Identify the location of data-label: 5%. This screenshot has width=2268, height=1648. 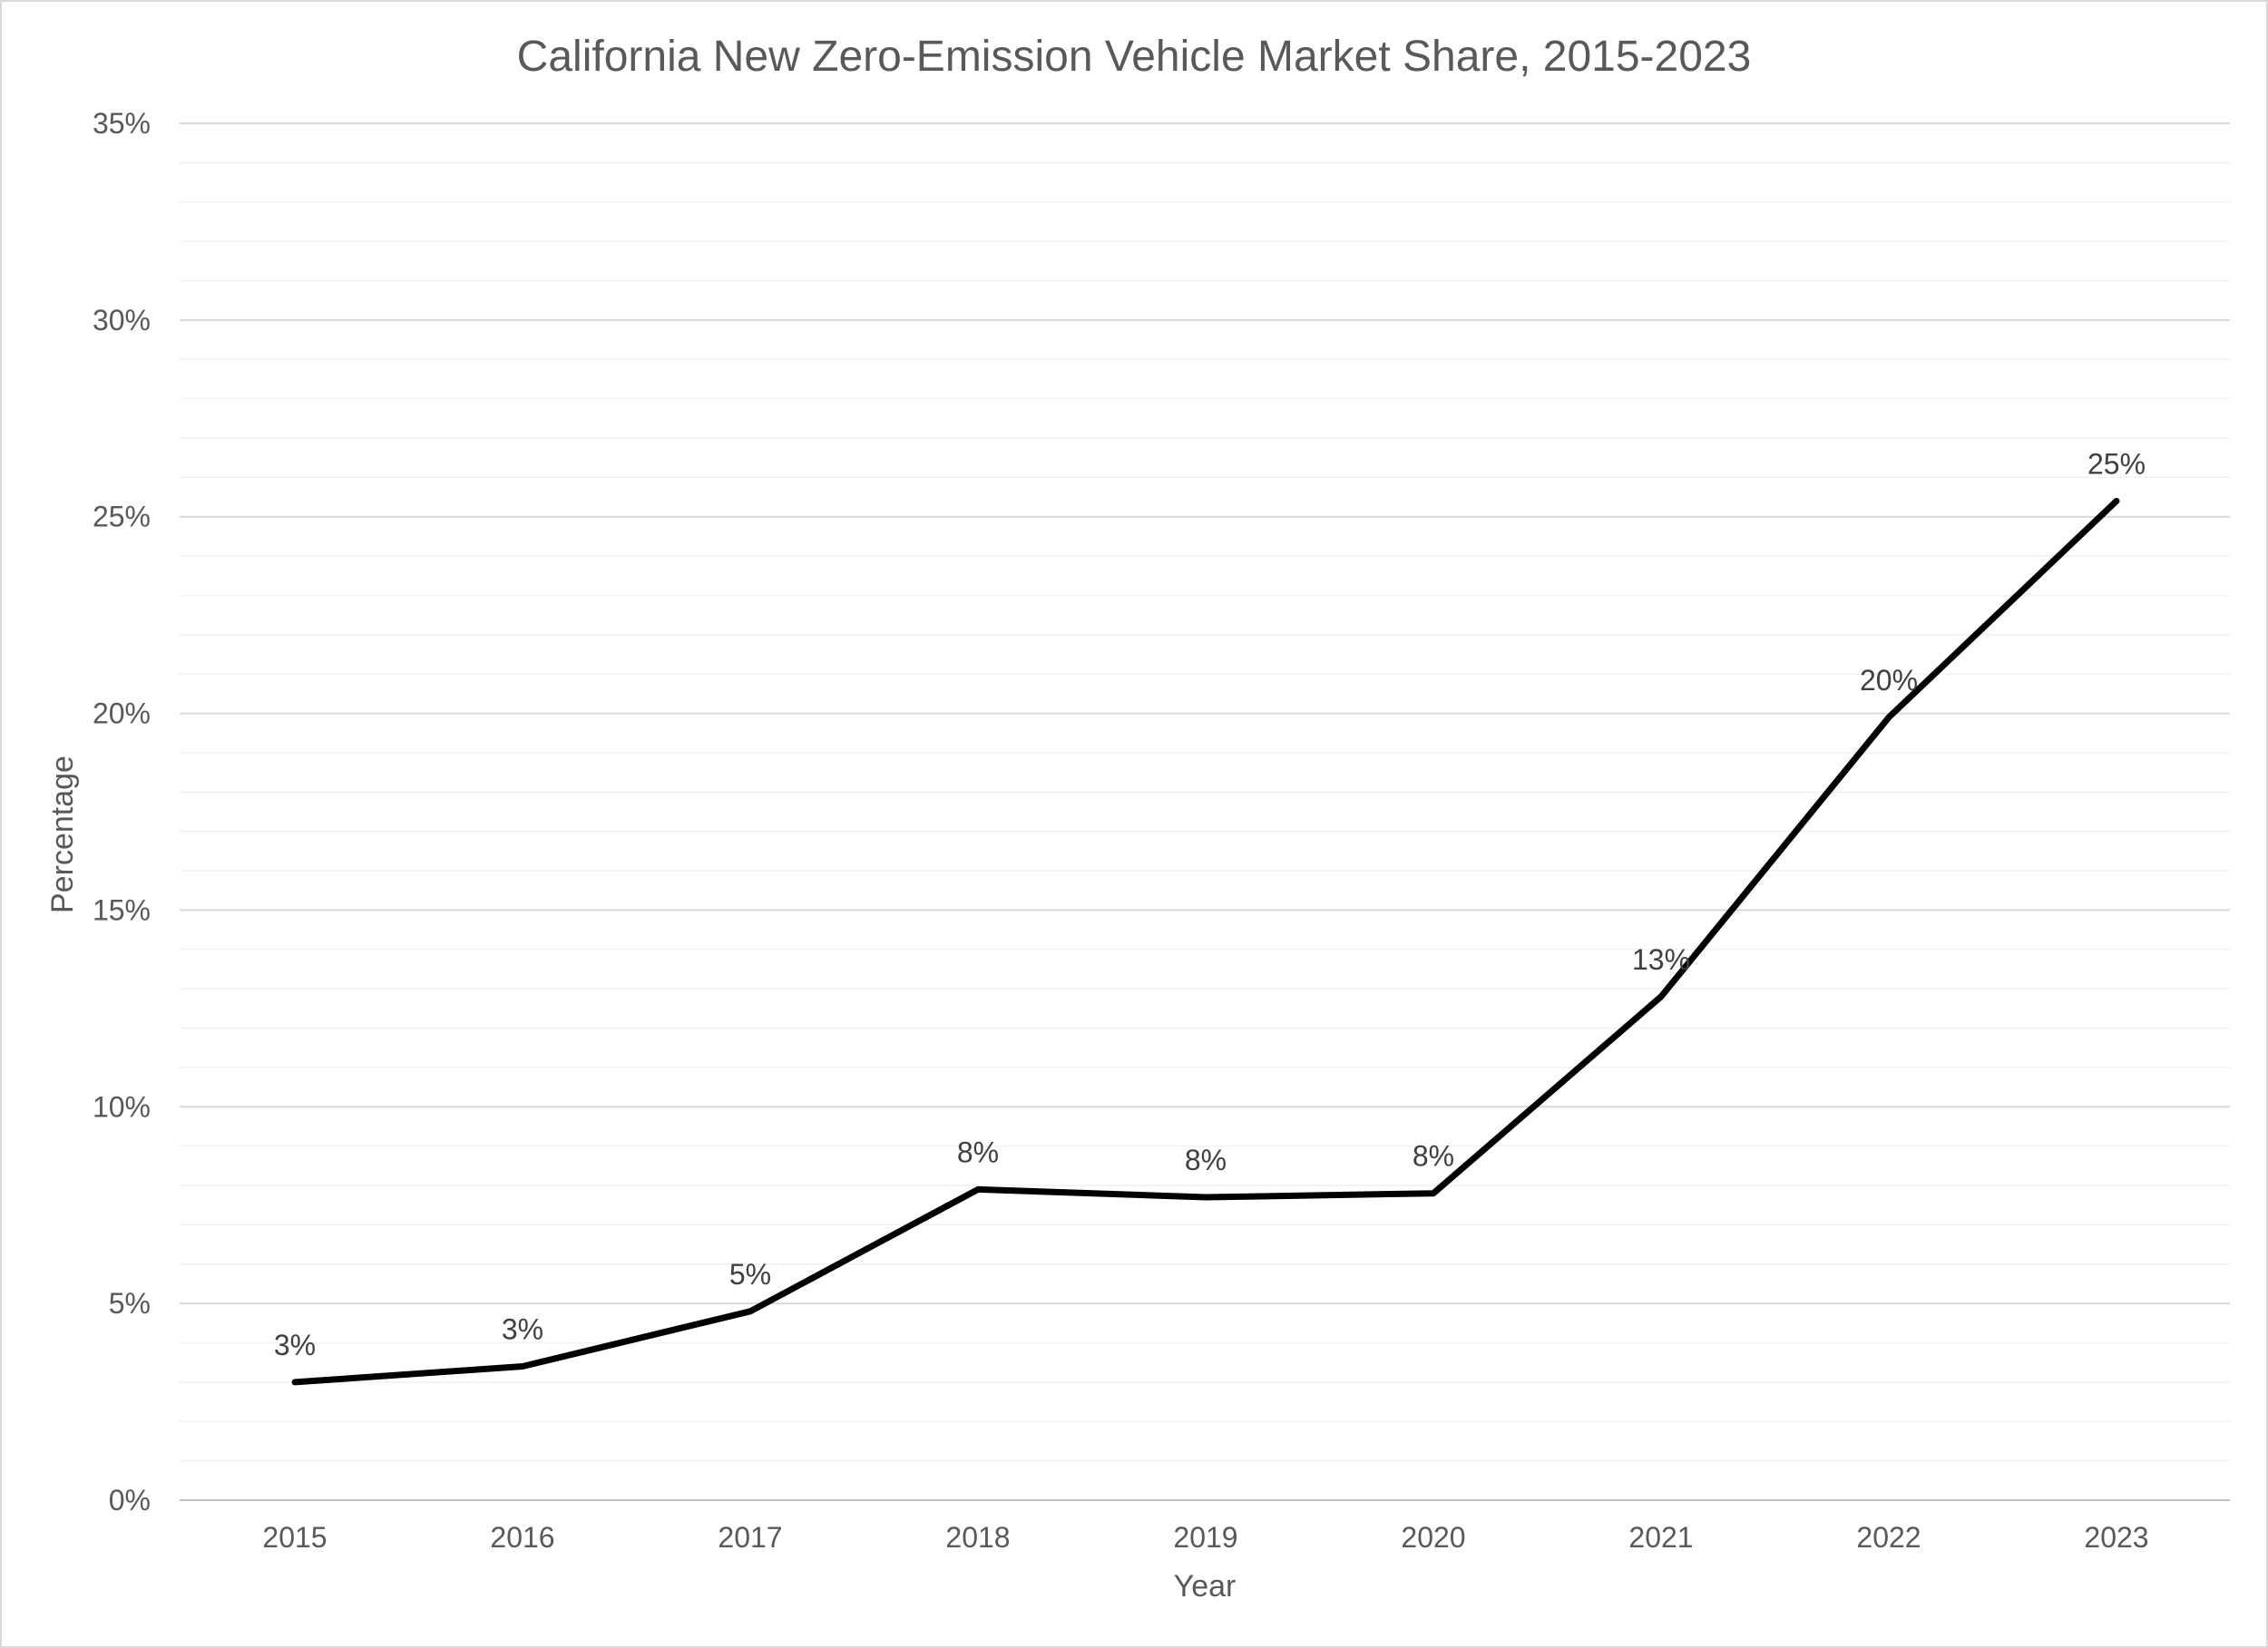
(750, 1274).